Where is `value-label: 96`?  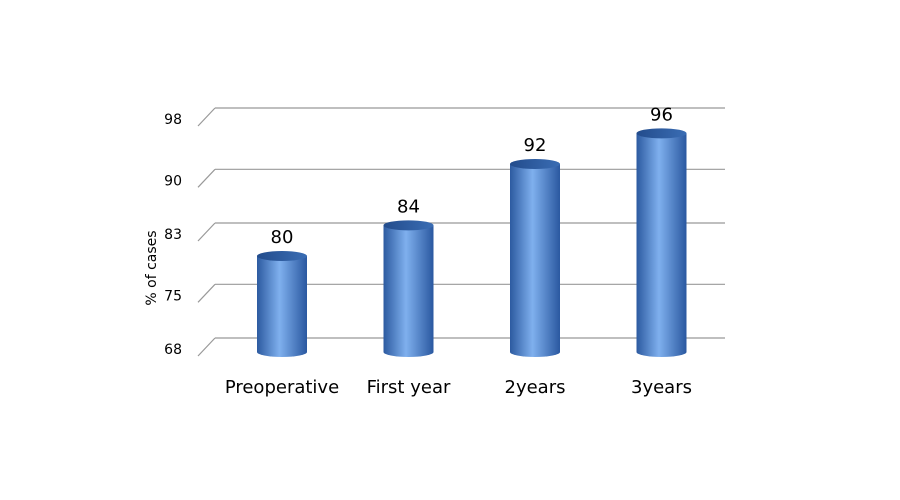
value-label: 96 is located at coordinates (661, 114).